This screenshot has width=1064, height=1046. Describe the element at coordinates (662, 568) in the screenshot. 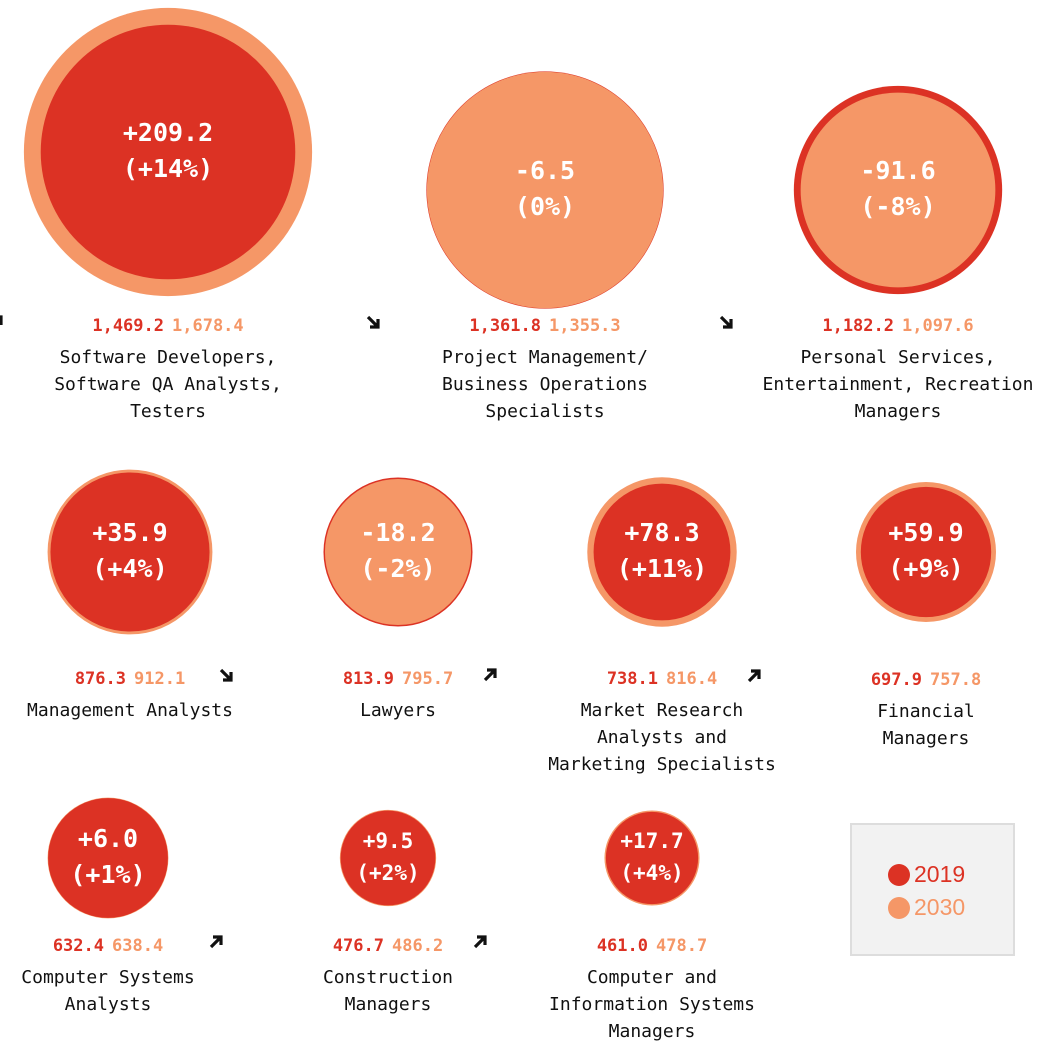

I see `change-pct-label: (+11%)` at that location.